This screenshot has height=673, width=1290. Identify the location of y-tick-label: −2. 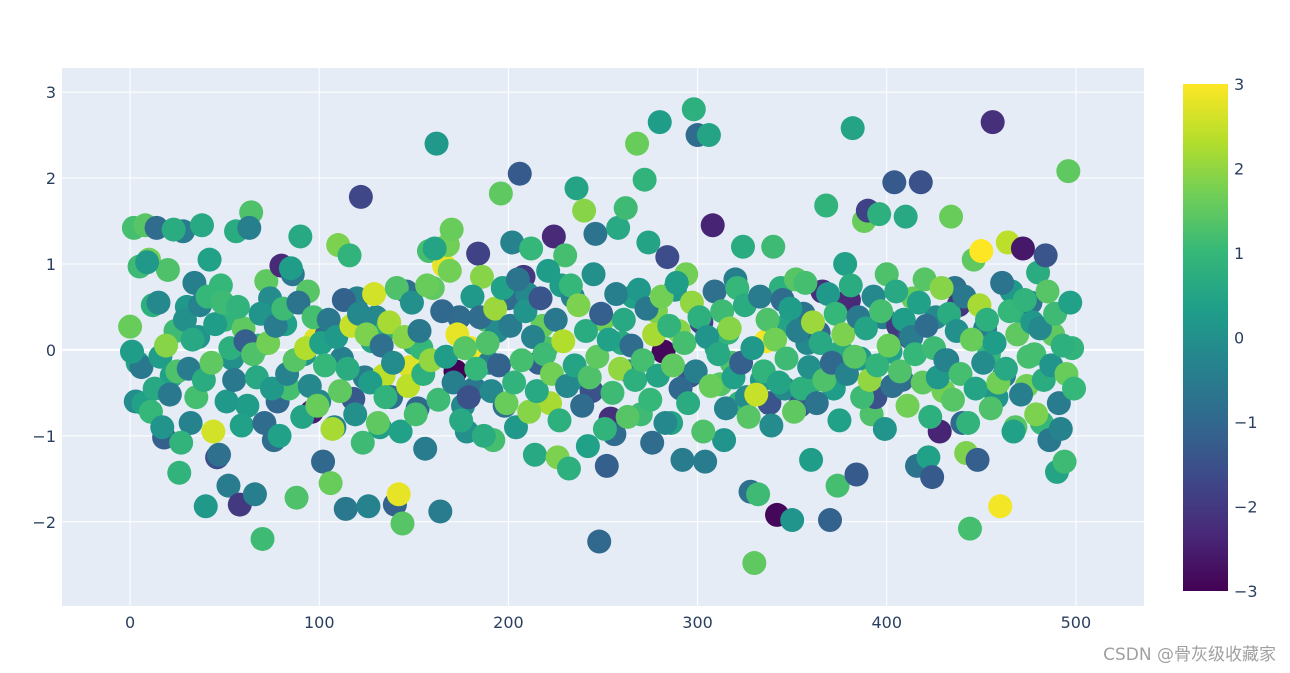
(44, 522).